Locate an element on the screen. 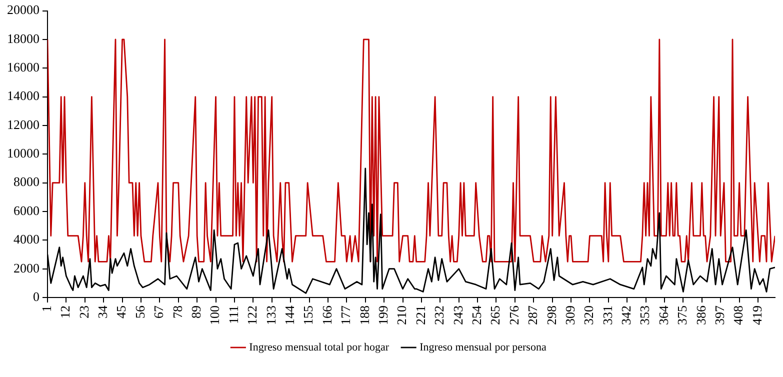 The width and height of the screenshot is (783, 377). x-tick-label: 243 is located at coordinates (458, 315).